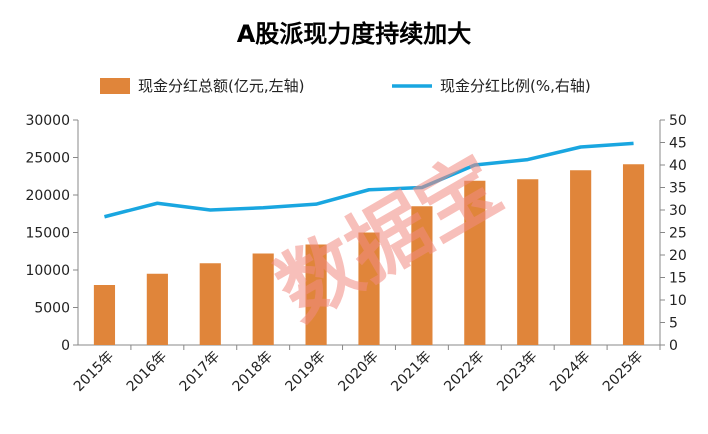 The height and width of the screenshot is (434, 708). Describe the element at coordinates (52, 309) in the screenshot. I see `y-left-tick-label: 5000` at that location.